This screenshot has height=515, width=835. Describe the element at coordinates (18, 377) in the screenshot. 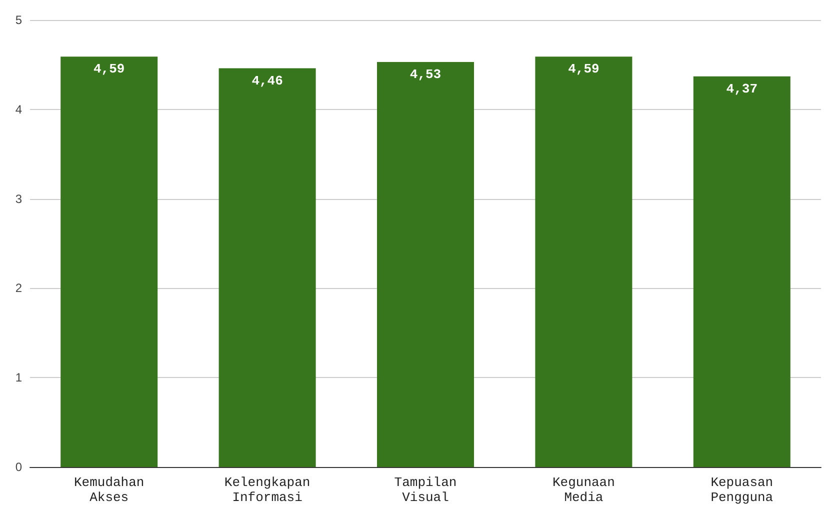

I see `y-tick-label: 1` at that location.